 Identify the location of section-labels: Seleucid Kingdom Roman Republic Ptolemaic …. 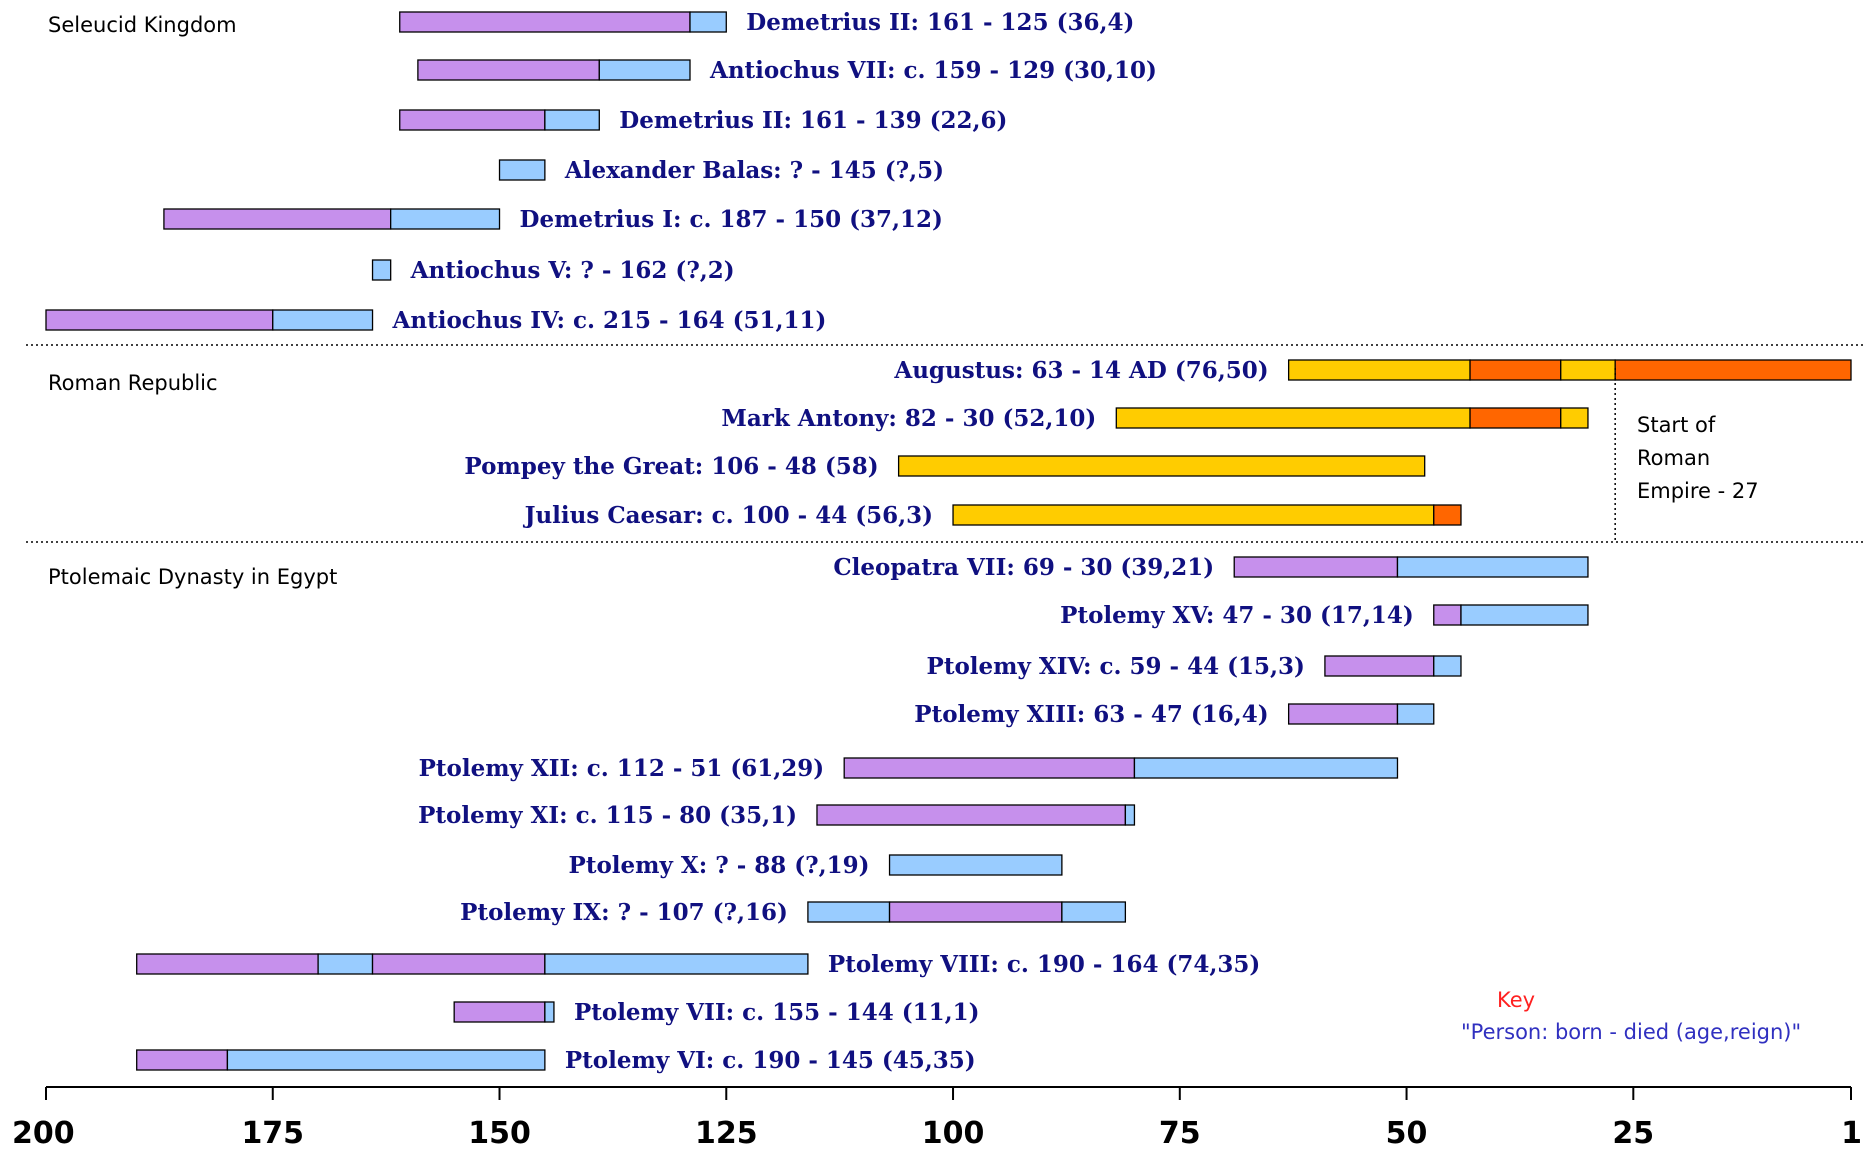
(192, 301).